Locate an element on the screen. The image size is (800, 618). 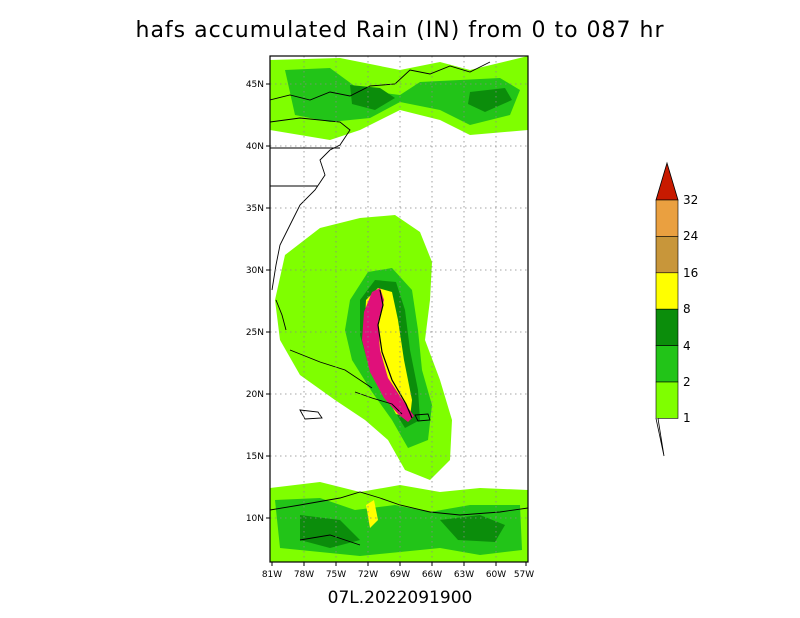
lat-label: 35N is located at coordinates (255, 209).